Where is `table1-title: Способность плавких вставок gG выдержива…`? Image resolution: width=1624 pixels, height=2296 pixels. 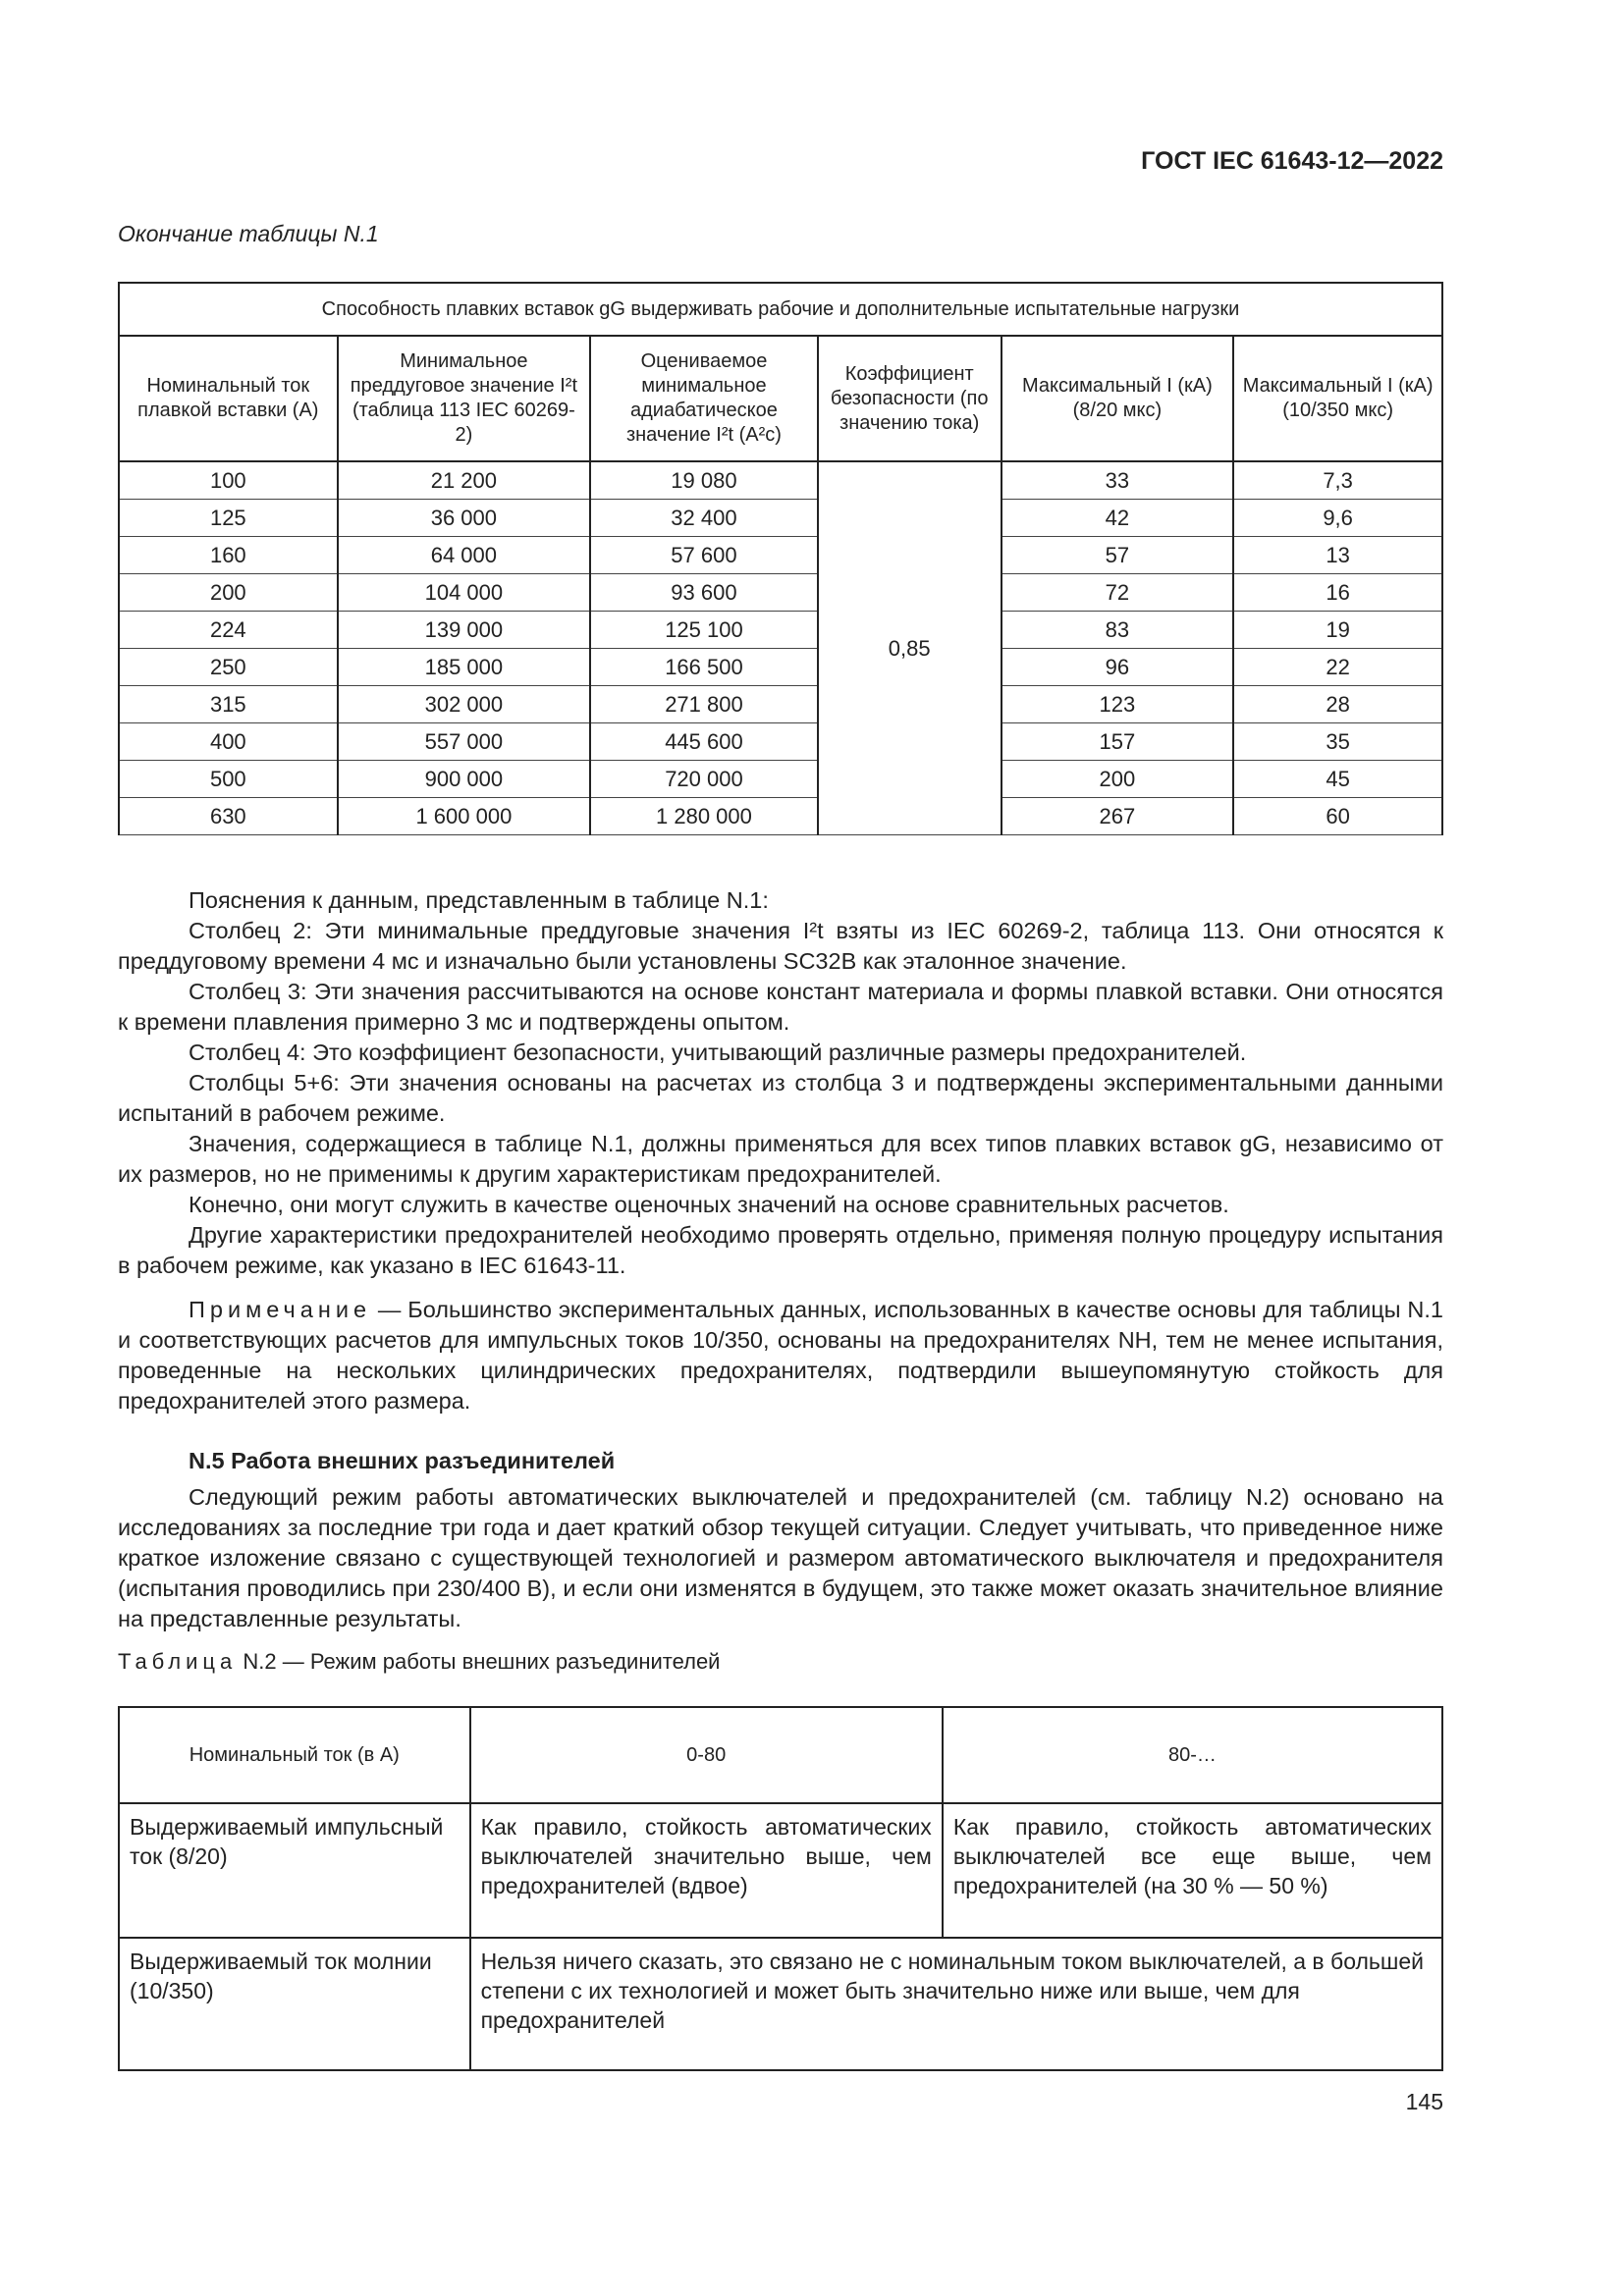
table1-title: Способность плавких вставок gG выдержива… is located at coordinates (780, 309).